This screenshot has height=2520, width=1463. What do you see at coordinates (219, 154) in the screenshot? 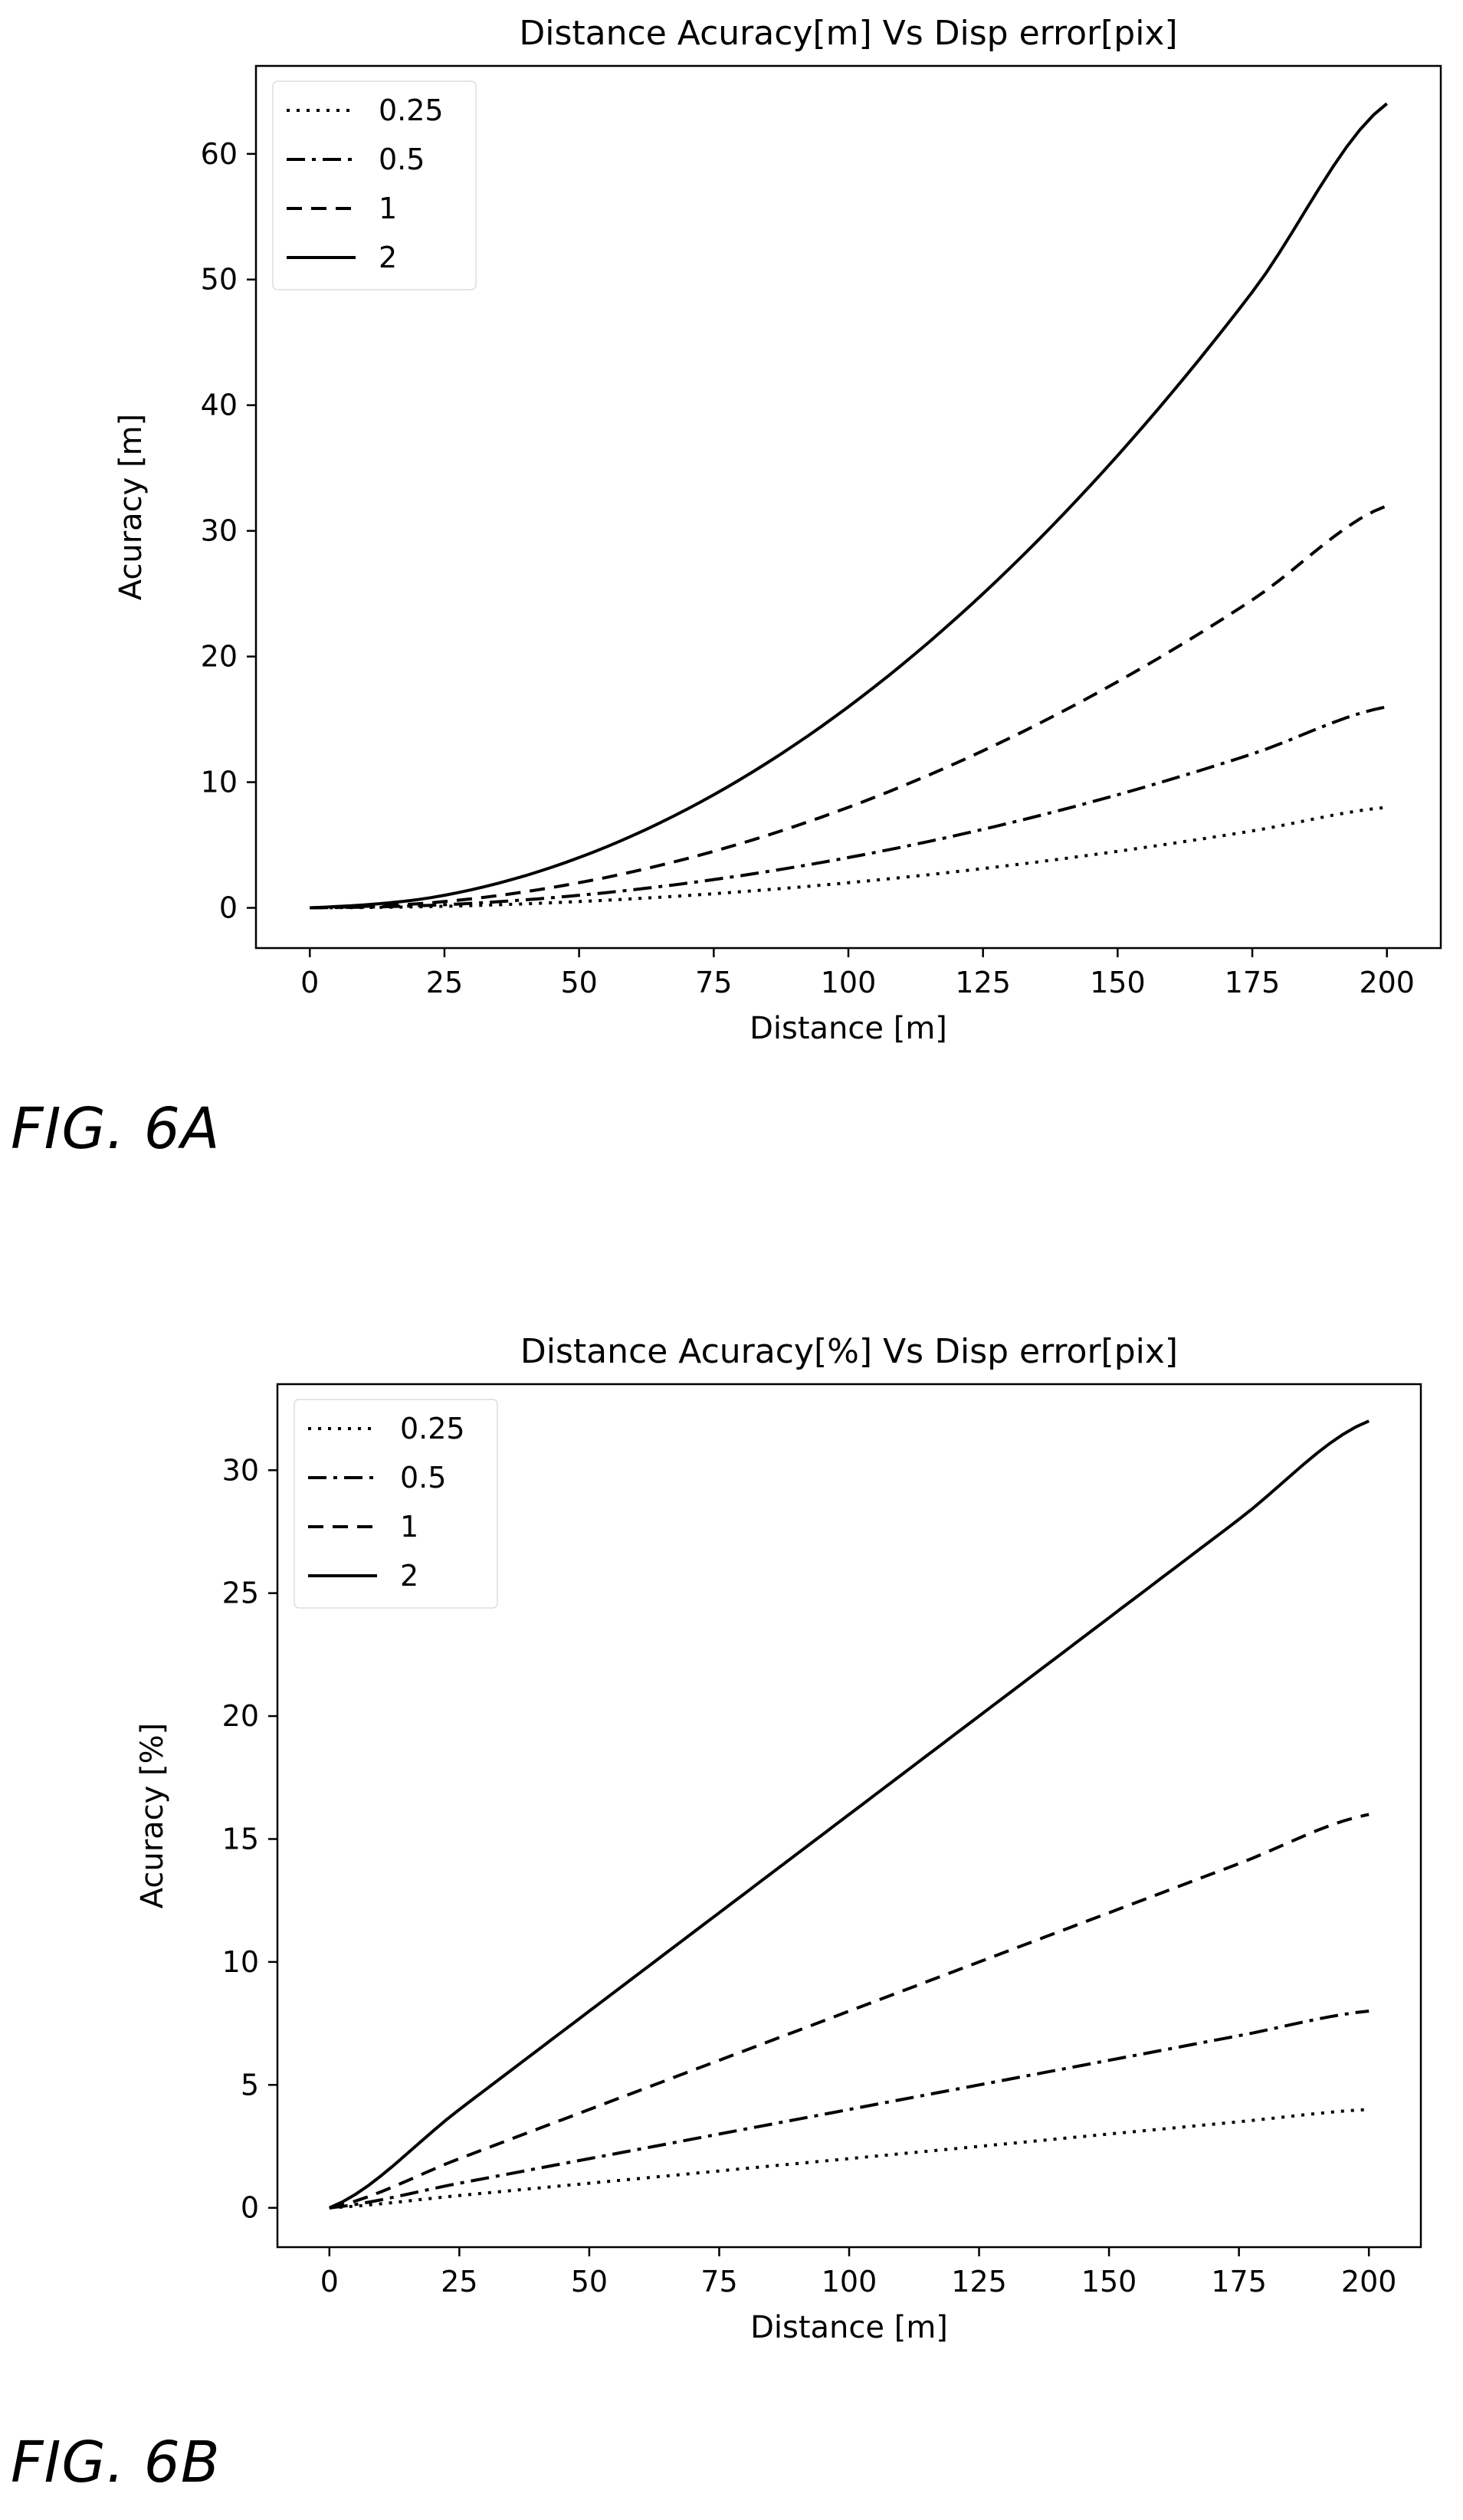
I see `y-tick-label: 60` at bounding box center [219, 154].